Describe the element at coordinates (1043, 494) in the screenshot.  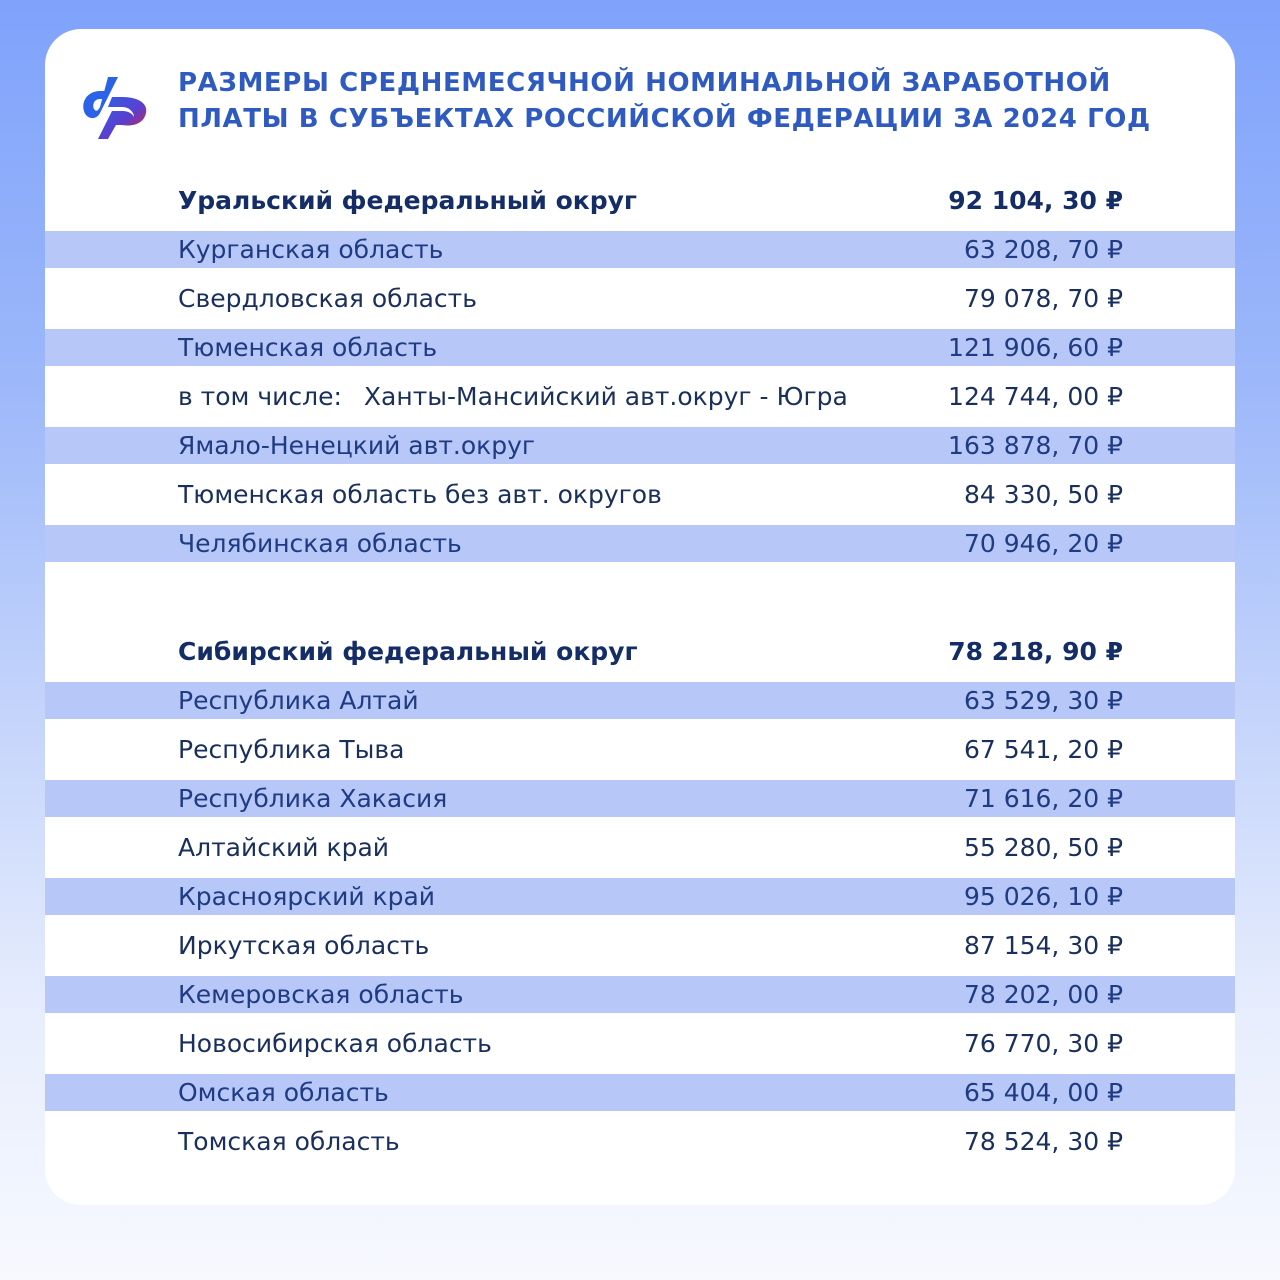
I see `region-value: 84 330, 50 ₽` at that location.